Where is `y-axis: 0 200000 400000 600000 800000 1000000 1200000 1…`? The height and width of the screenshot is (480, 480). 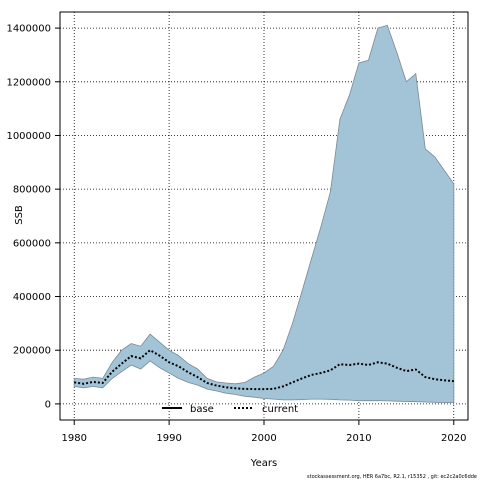
y-axis: 0 200000 400000 600000 800000 1000000 1200000 1… is located at coordinates (33, 217).